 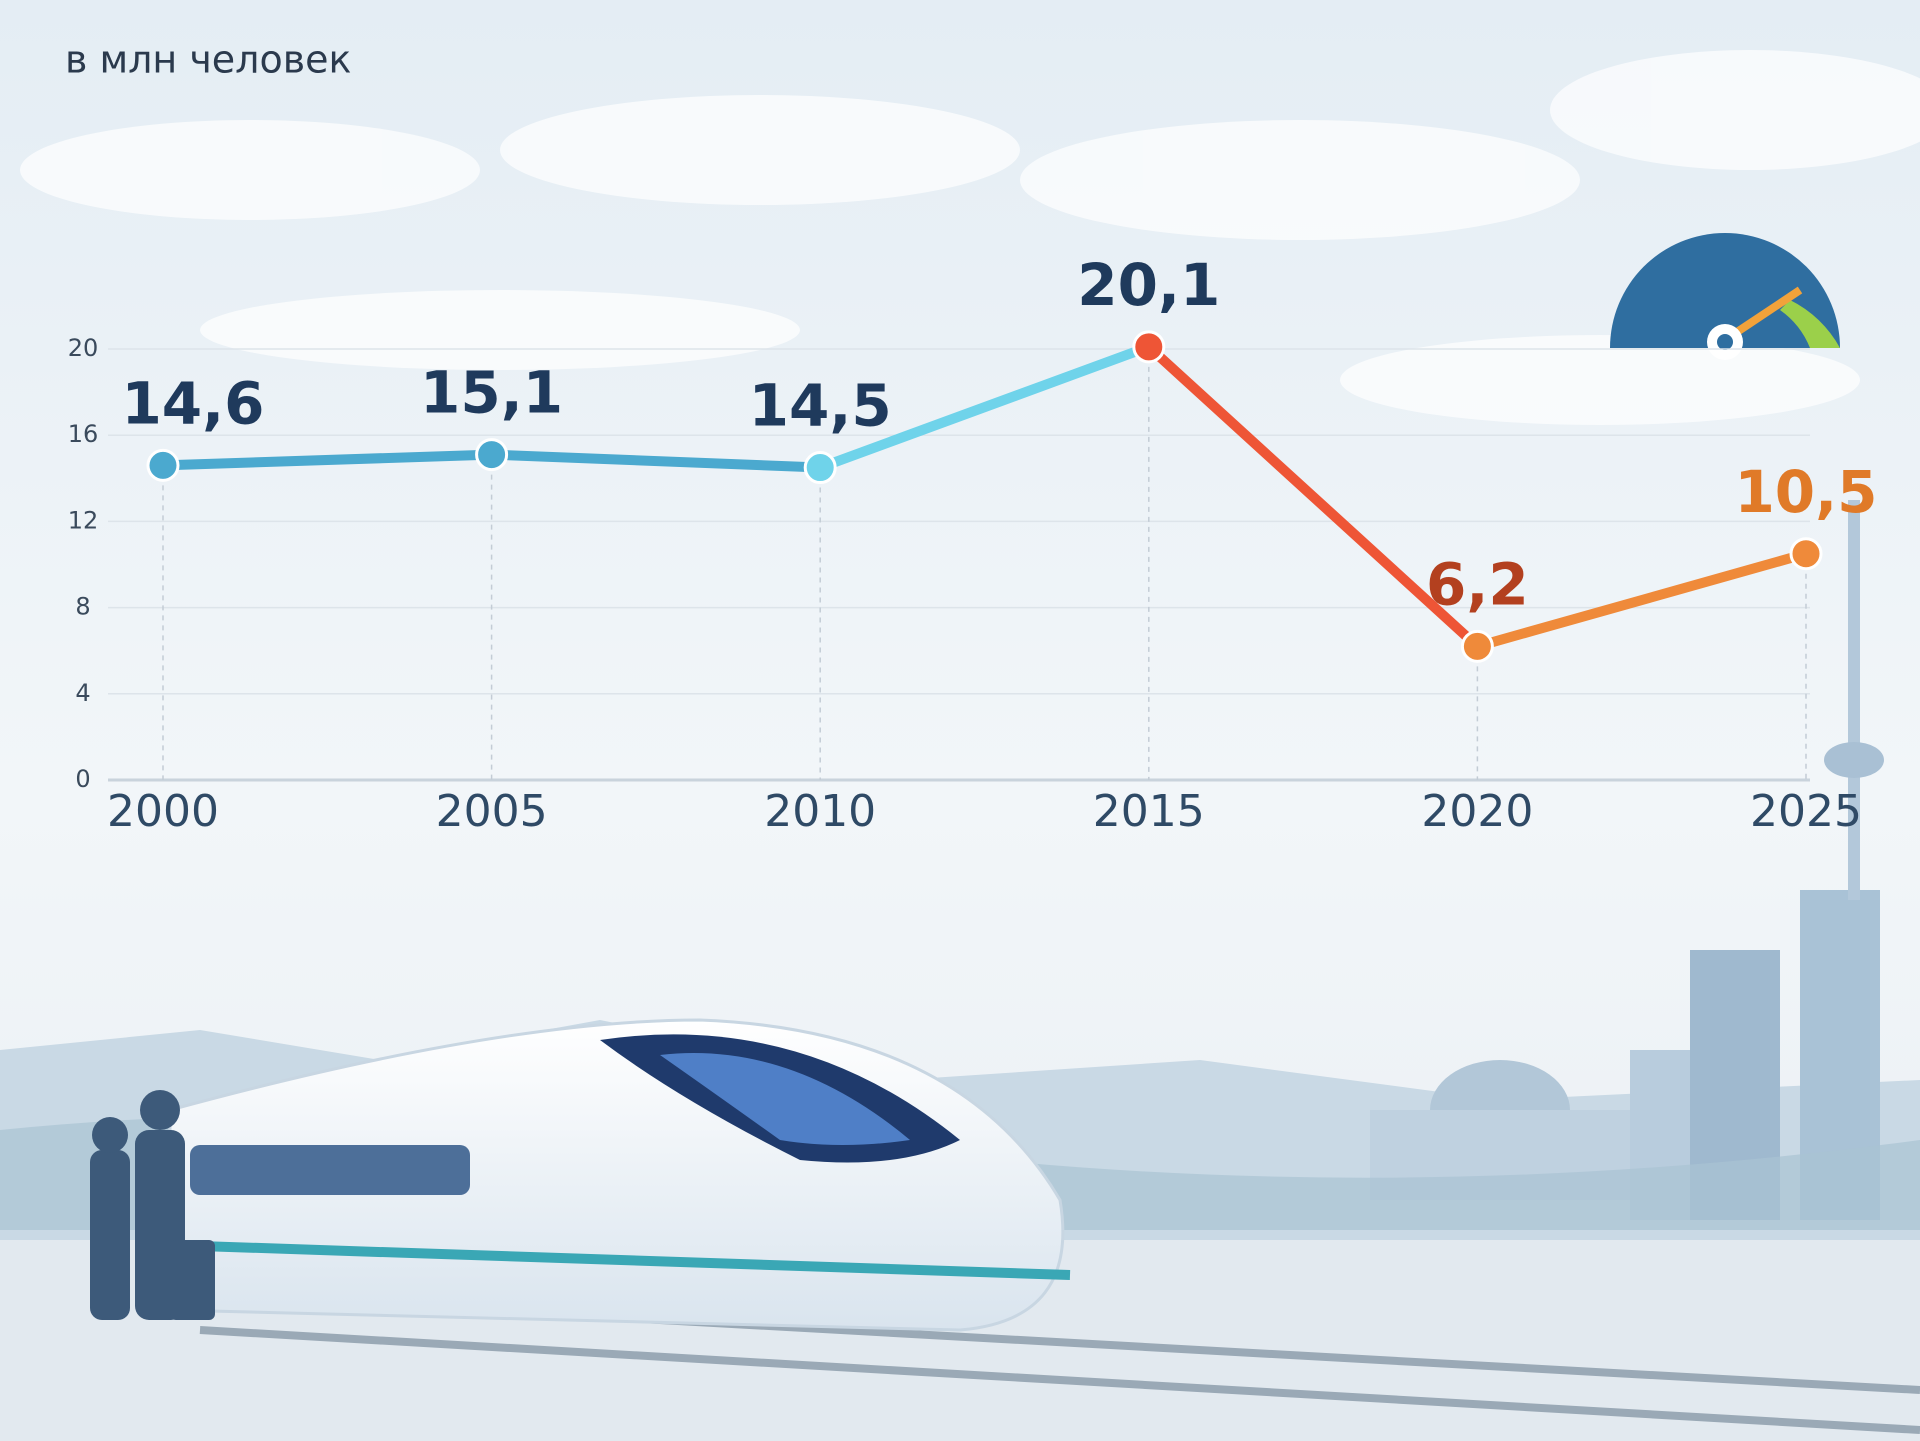 What do you see at coordinates (1477, 811) in the screenshot?
I see `x-tick-label: 2020` at bounding box center [1477, 811].